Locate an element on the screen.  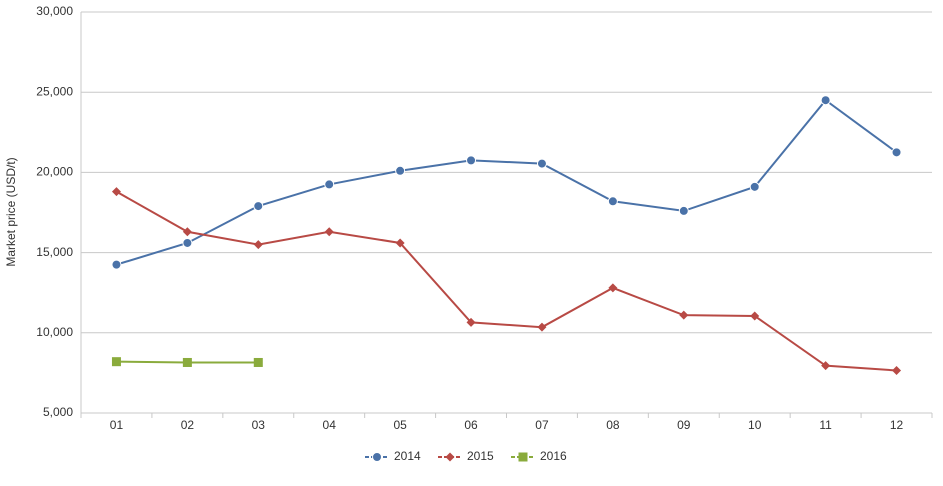
y-tick-label: 30,000 is located at coordinates (54, 11).